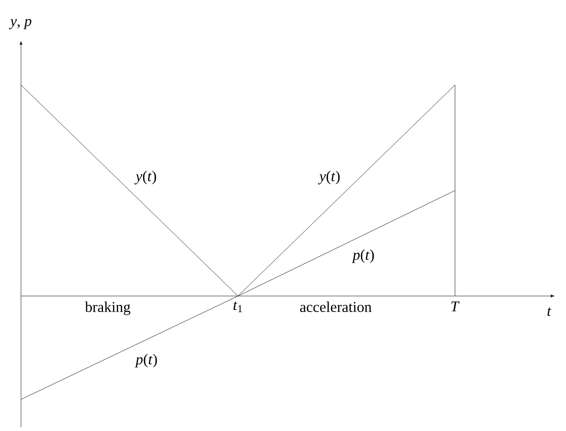  Describe the element at coordinates (329, 177) in the screenshot. I see `annotation: y(t)` at that location.